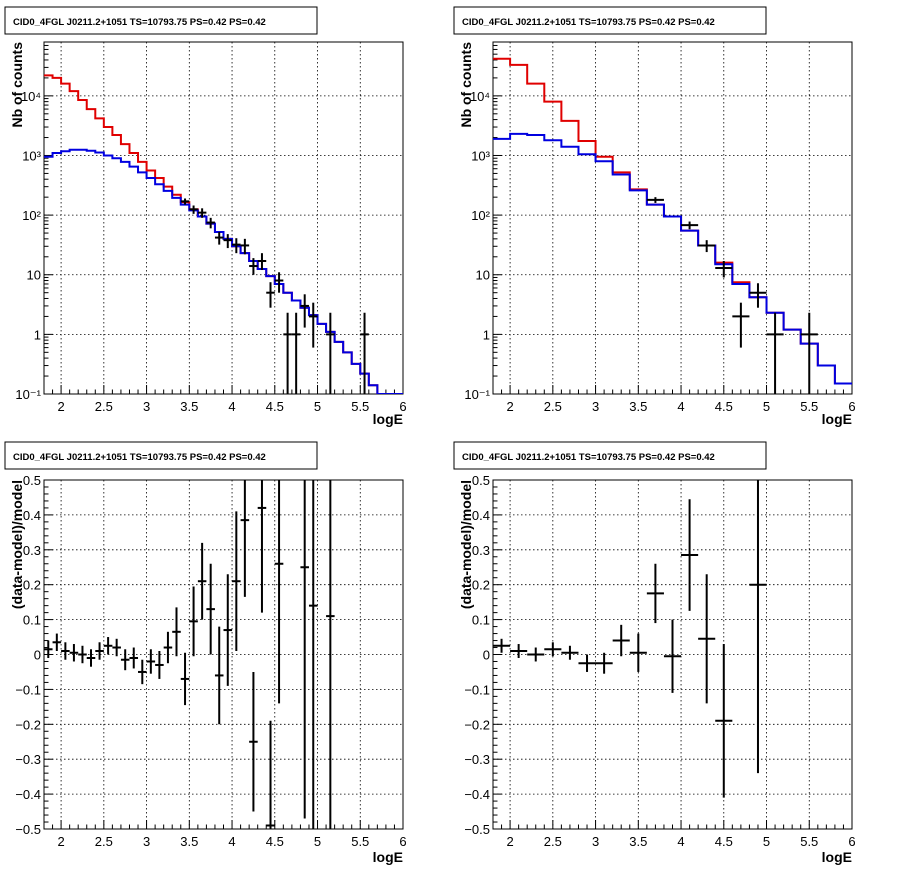 This screenshot has width=898, height=875. Describe the element at coordinates (486, 655) in the screenshot. I see `y-tick-label: 0` at that location.